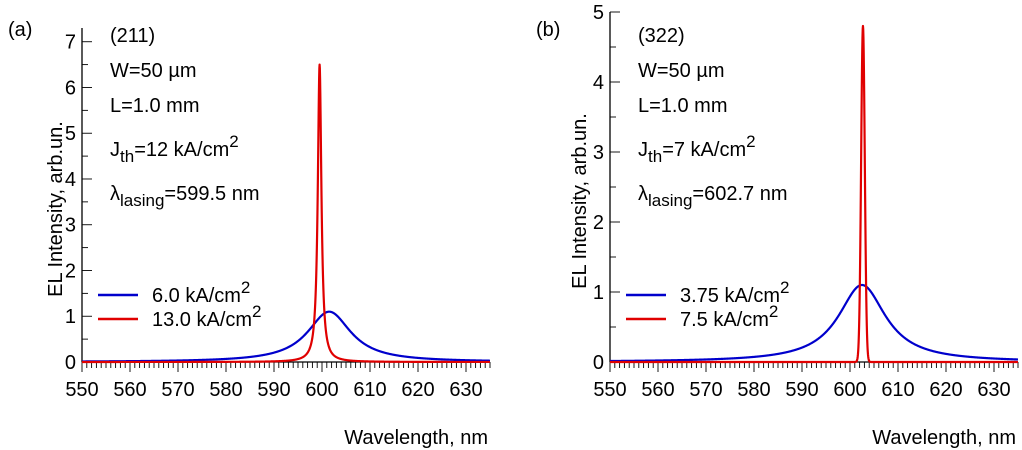  I want to click on lasing-wavelength-label-part-2: =602.7 nm, so click(739, 194).